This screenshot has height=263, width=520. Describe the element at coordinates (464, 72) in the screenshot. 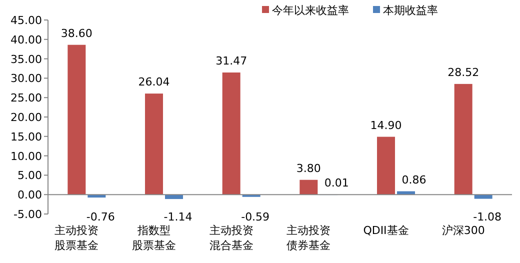

I see `data-label: 28.52` at that location.